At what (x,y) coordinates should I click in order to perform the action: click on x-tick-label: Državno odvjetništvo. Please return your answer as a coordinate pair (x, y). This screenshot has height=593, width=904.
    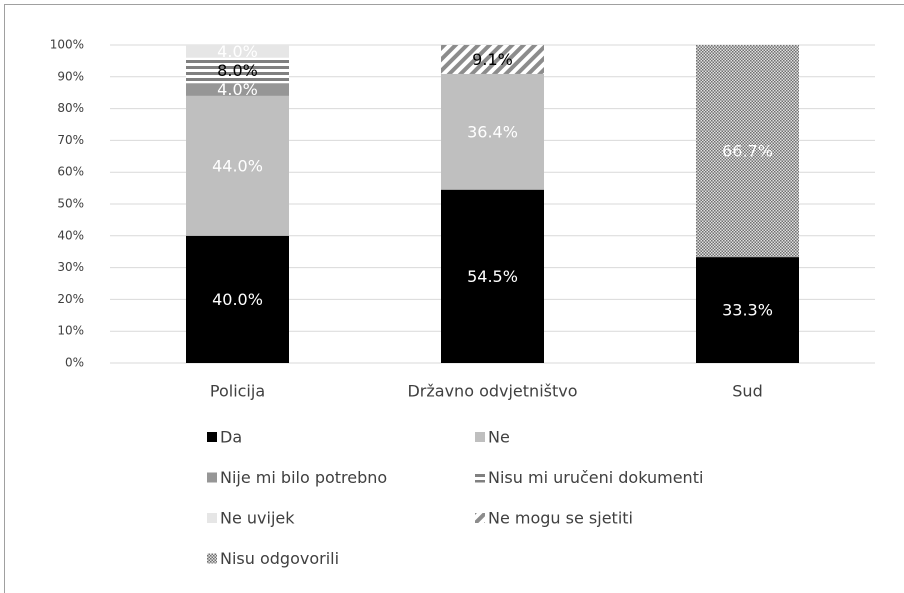
    Looking at the image, I should click on (492, 391).